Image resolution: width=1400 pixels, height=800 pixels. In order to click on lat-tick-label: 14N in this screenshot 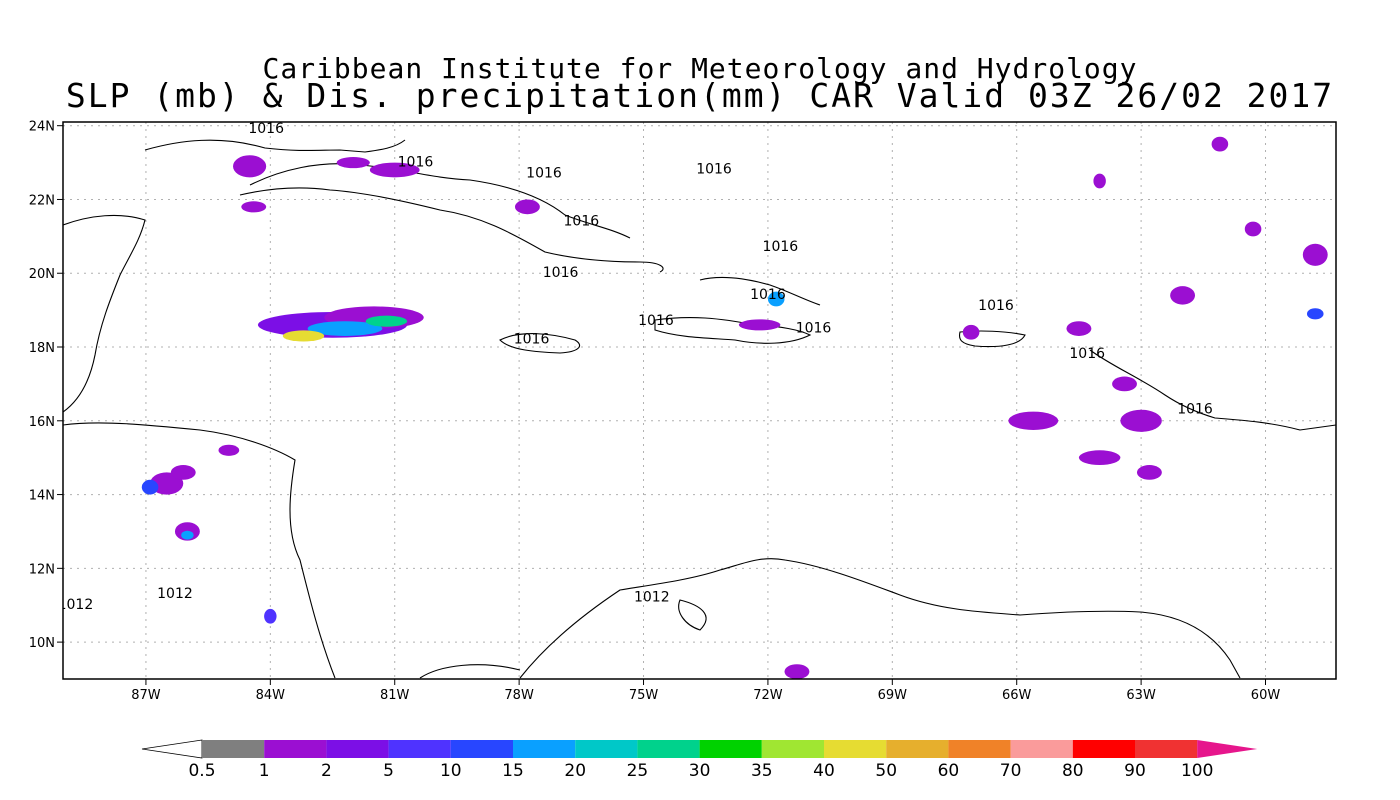, I will do `click(42, 496)`.